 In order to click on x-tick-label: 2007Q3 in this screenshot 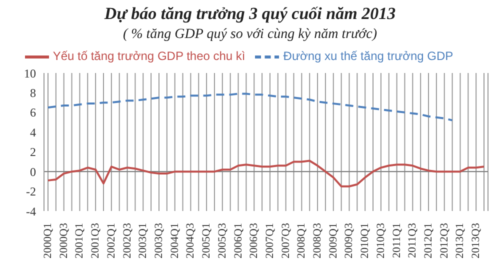, I will do `click(286, 240)`.